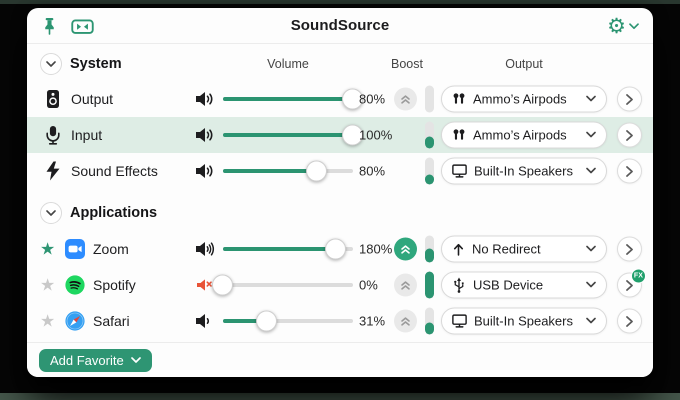 Image resolution: width=680 pixels, height=400 pixels. What do you see at coordinates (372, 321) in the screenshot?
I see `volume-percent: 31%` at bounding box center [372, 321].